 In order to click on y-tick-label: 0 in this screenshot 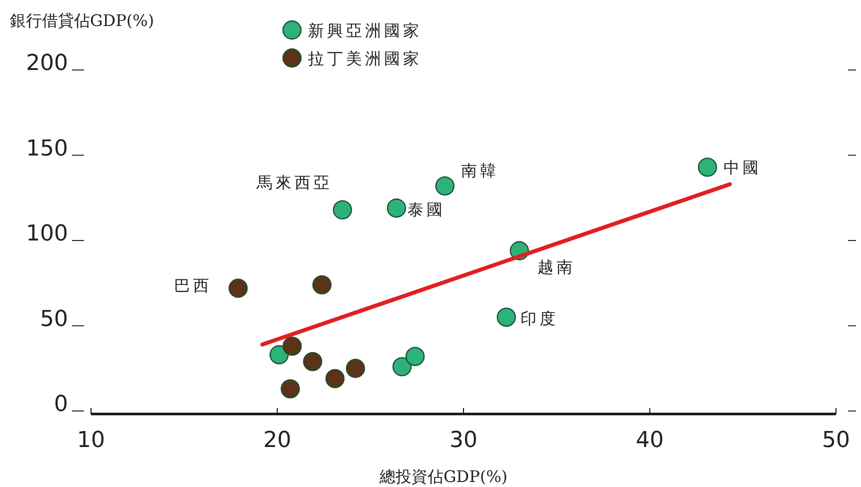, I will do `click(61, 404)`.